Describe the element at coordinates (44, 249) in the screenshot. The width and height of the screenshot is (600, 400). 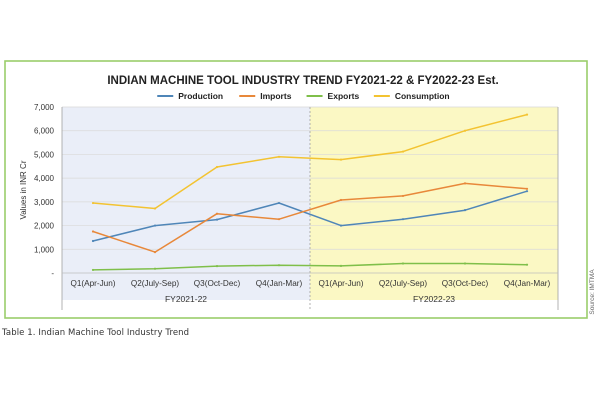
I see `y-tick-label: 1,000` at that location.